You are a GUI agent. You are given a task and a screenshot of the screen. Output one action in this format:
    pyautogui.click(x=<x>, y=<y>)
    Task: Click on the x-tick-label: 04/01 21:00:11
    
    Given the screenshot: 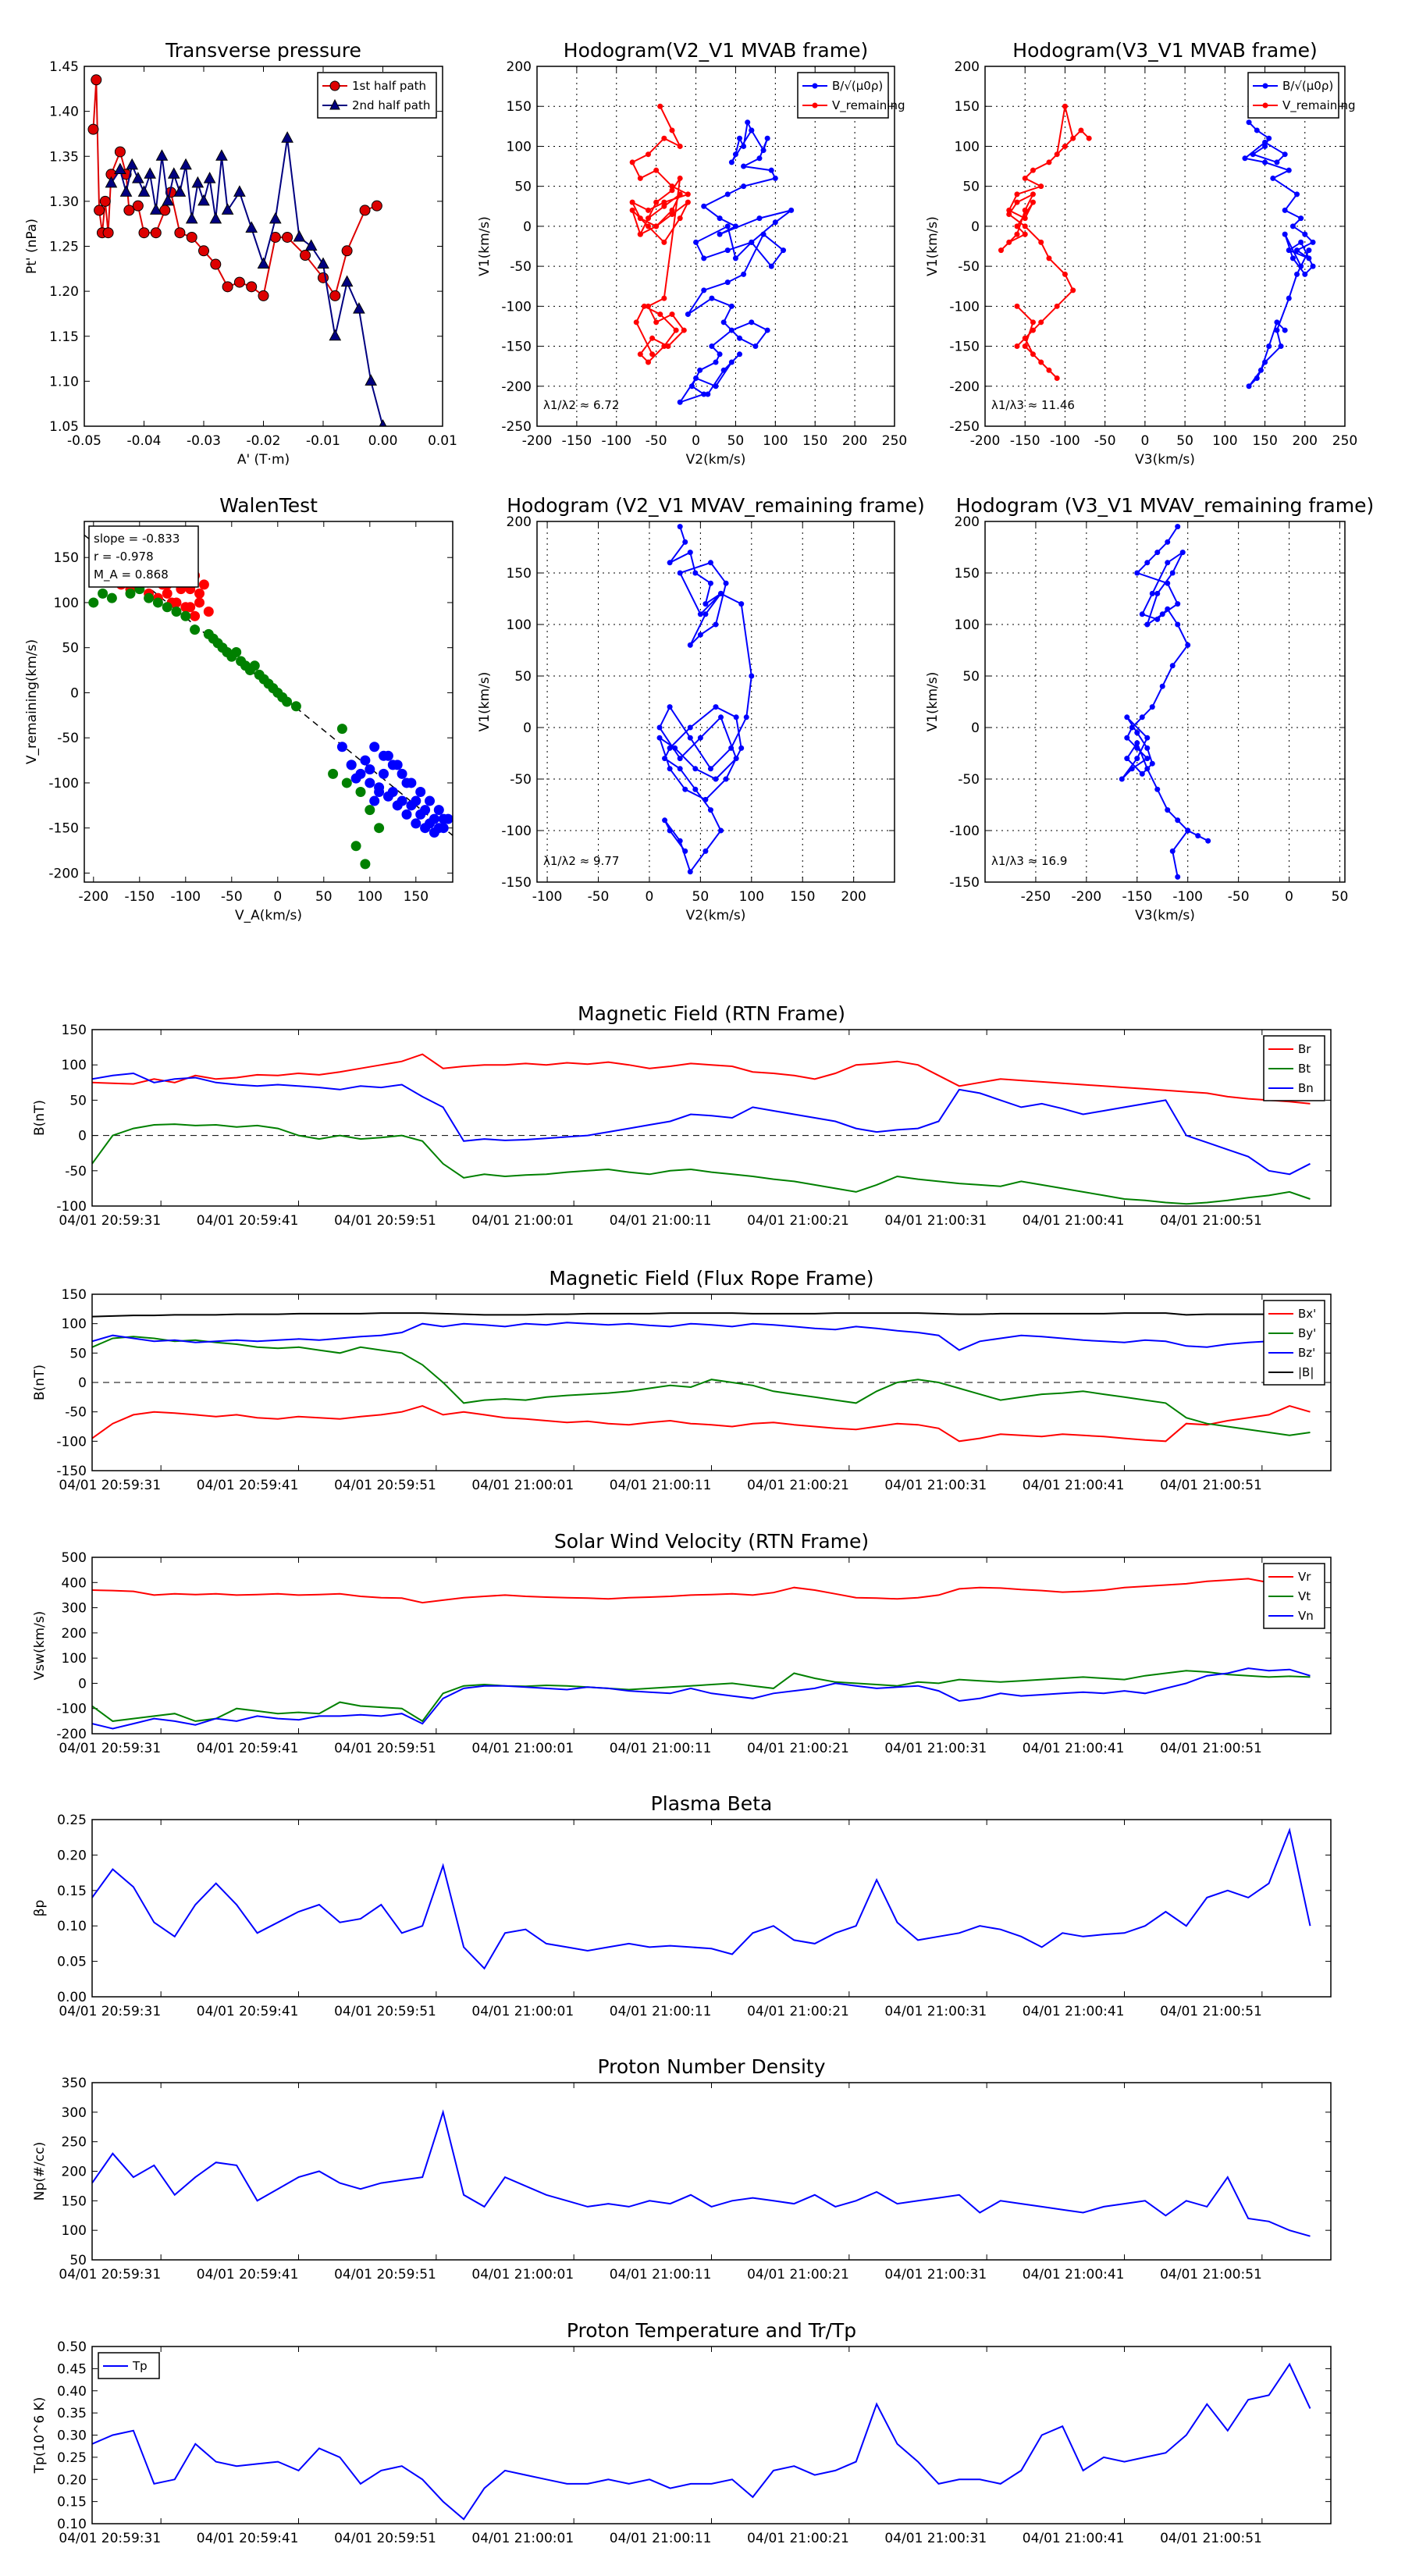 What is the action you would take?
    pyautogui.click(x=661, y=1485)
    